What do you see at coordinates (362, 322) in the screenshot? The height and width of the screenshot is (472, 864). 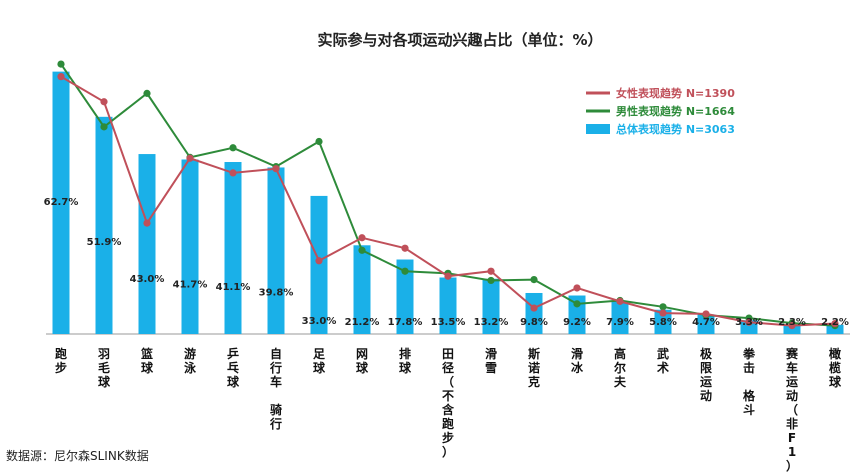 I see `value-label-7: 21.2%` at bounding box center [362, 322].